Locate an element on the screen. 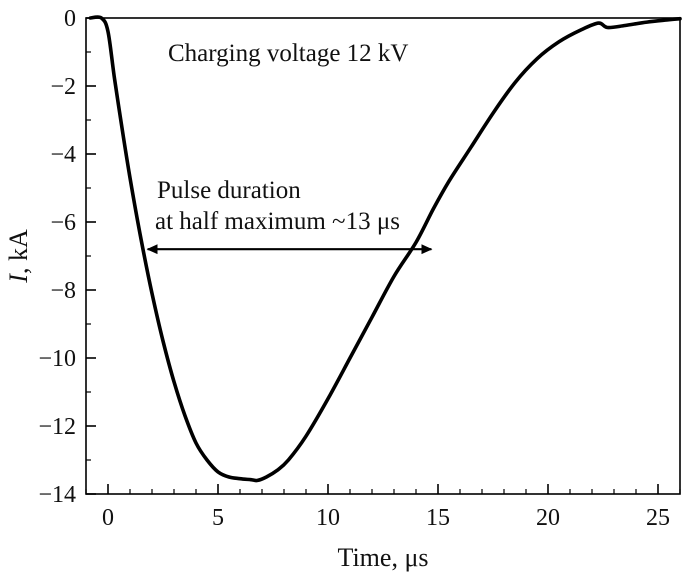 The width and height of the screenshot is (685, 578). y-axis-title-symbol: I is located at coordinates (18, 278).